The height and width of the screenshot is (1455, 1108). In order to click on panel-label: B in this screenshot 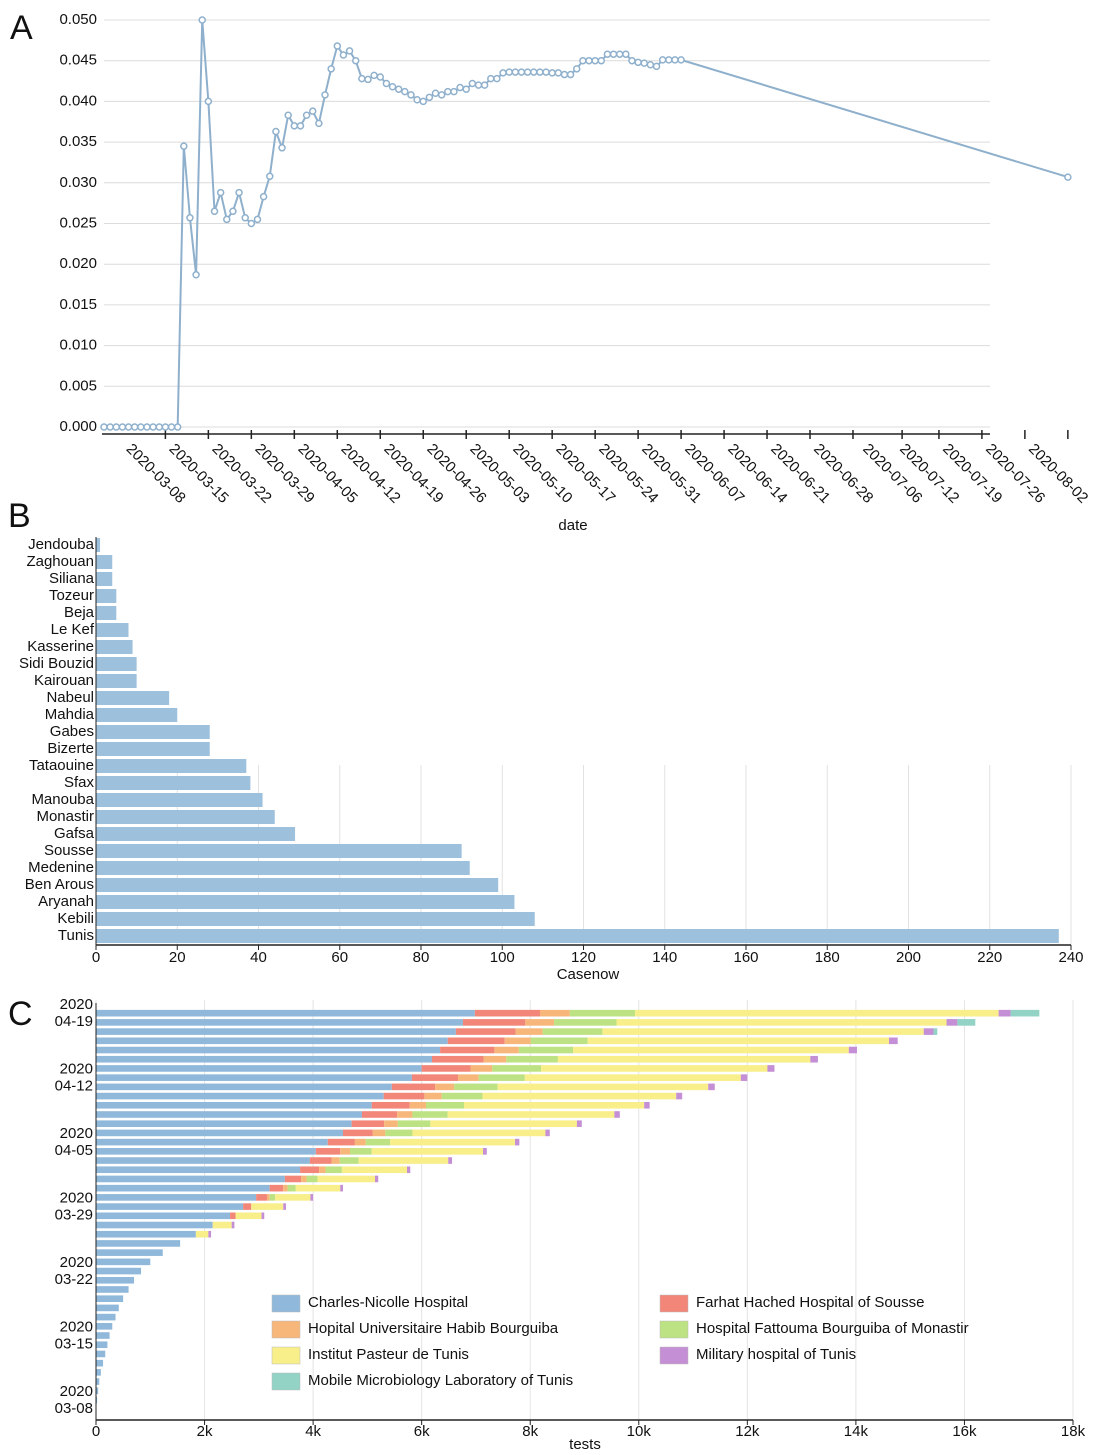, I will do `click(19, 516)`.